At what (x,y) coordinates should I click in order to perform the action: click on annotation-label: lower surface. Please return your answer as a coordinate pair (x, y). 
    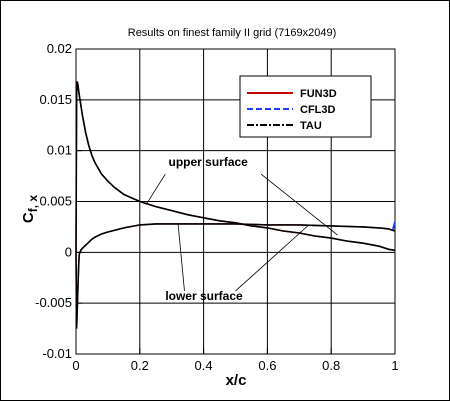
    Looking at the image, I should click on (204, 296).